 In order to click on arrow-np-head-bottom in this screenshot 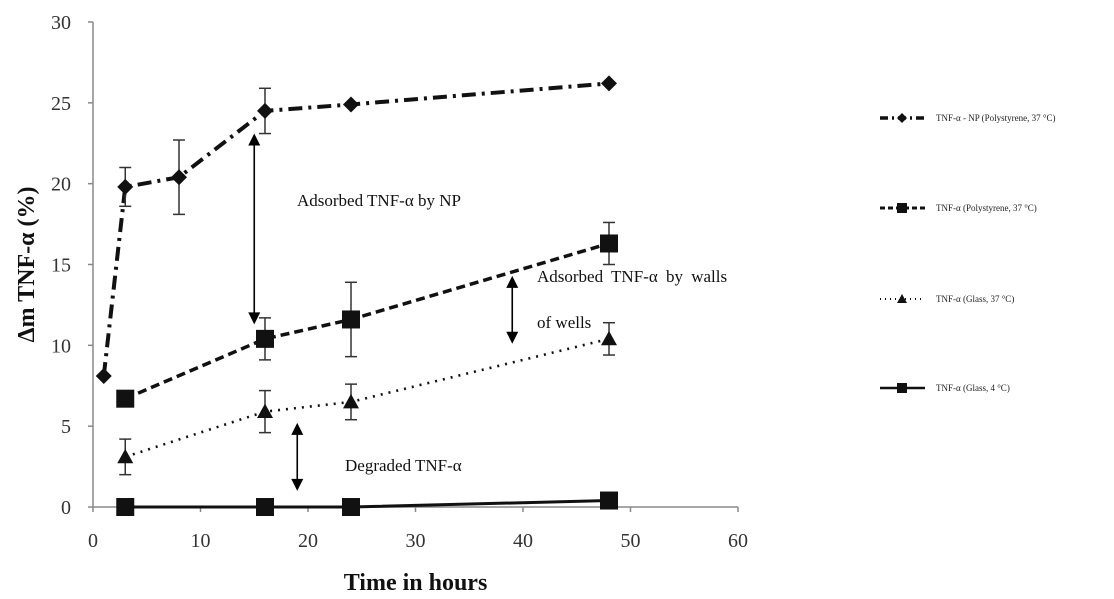, I will do `click(254, 318)`.